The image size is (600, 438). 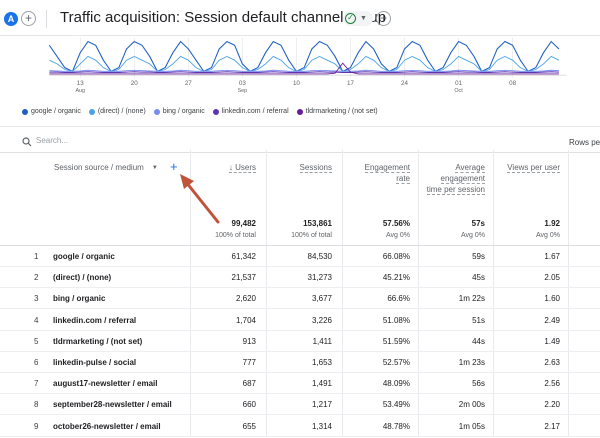 I want to click on cell-sessions: 1,491, so click(x=321, y=384).